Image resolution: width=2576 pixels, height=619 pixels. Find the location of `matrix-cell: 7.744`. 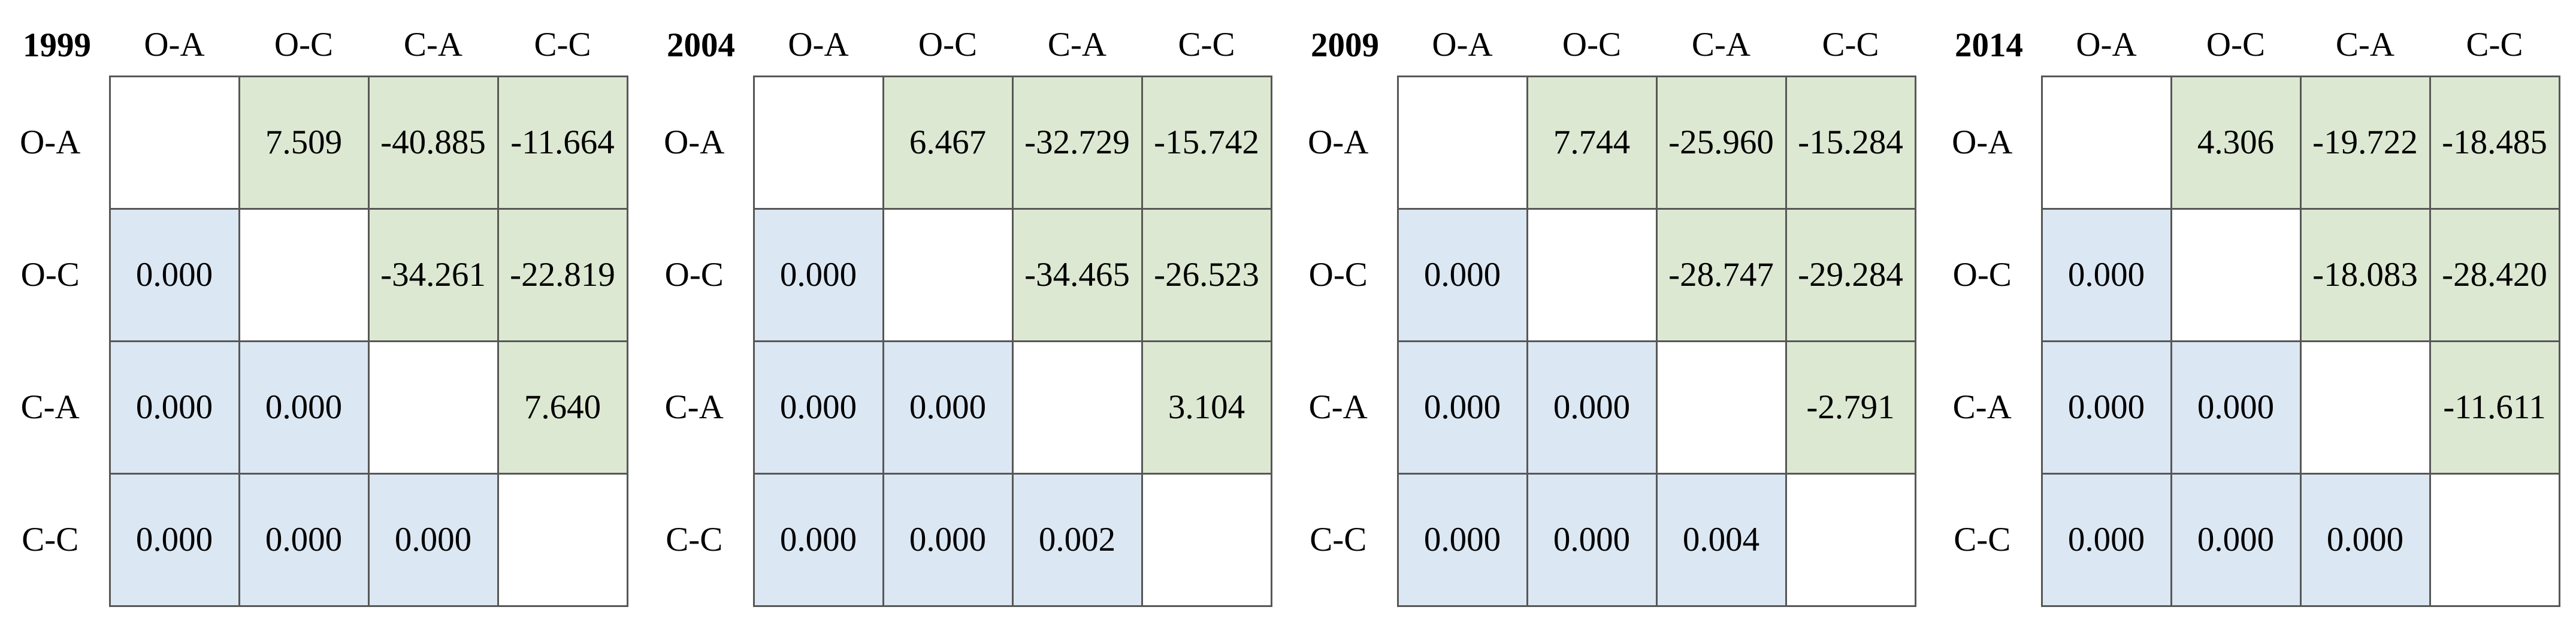

matrix-cell: 7.744 is located at coordinates (1592, 142).